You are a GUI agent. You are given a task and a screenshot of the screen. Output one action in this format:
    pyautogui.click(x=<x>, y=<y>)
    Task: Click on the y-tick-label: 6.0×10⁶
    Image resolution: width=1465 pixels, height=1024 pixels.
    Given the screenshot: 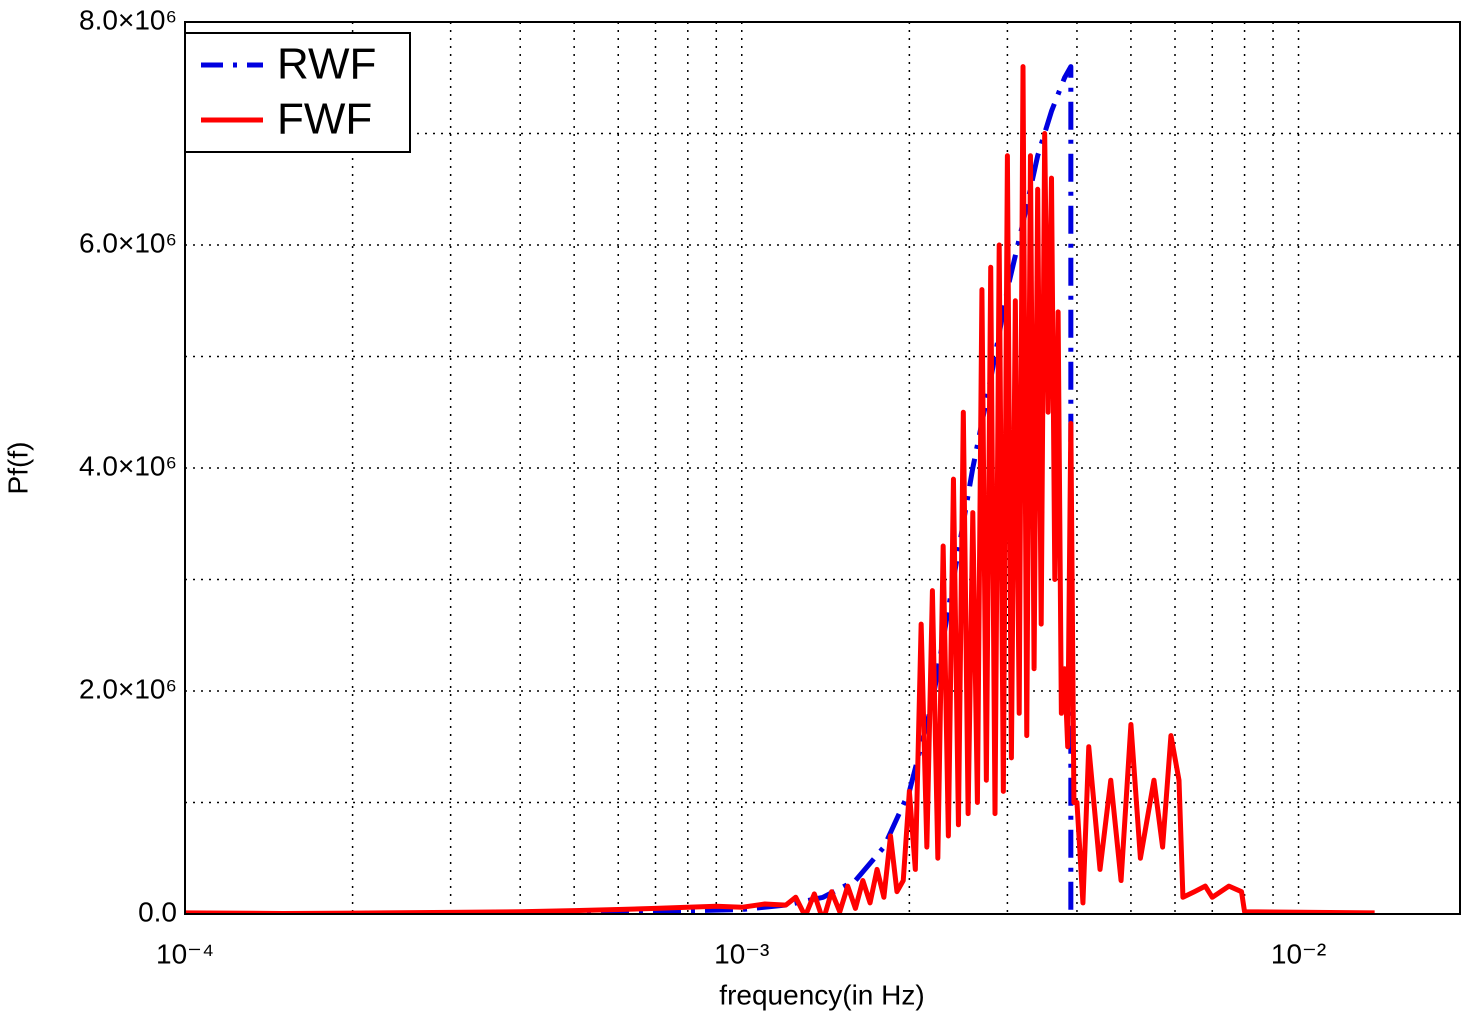 What is the action you would take?
    pyautogui.click(x=128, y=242)
    